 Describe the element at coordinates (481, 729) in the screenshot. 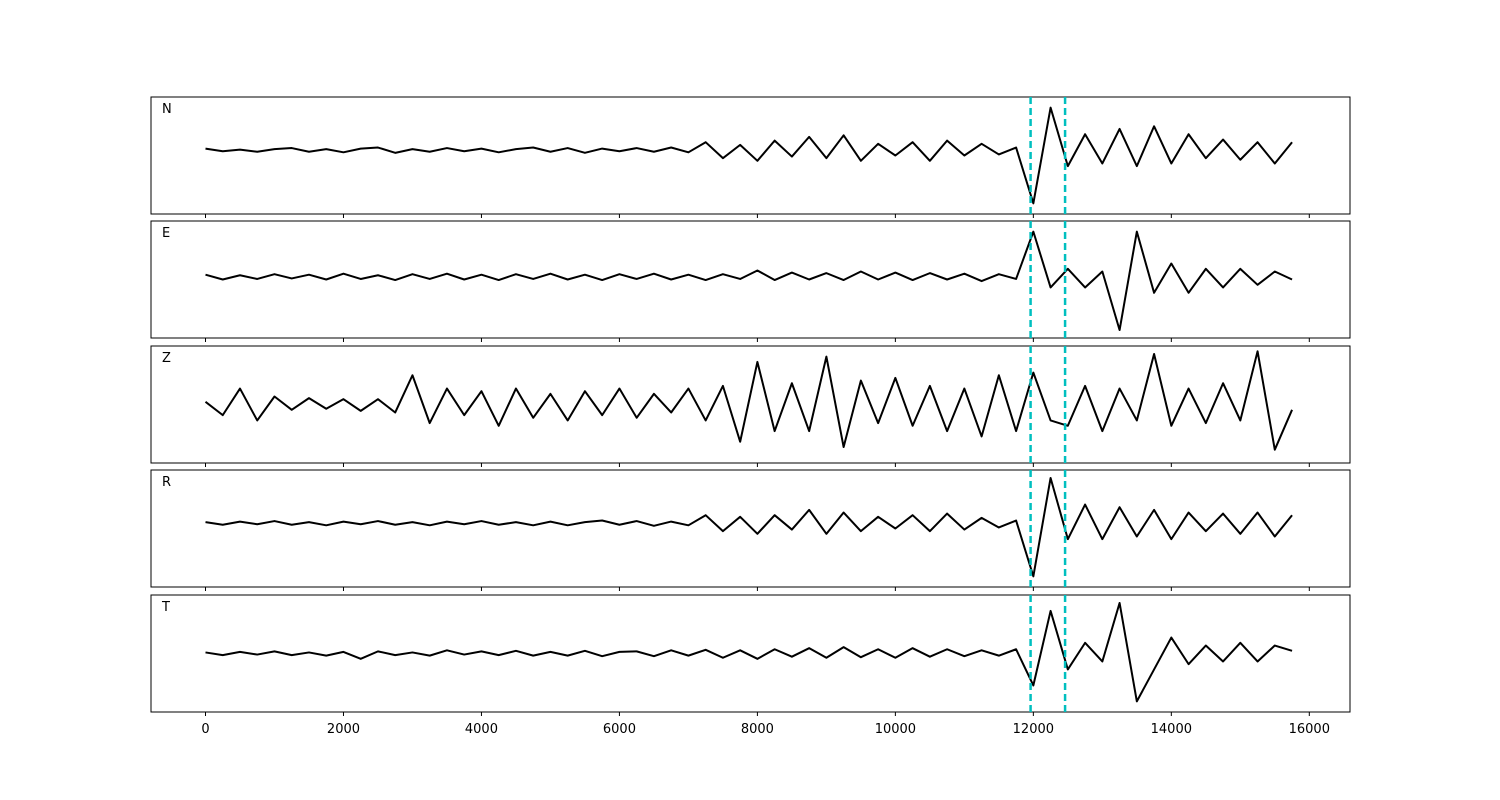

I see `x-tick-label: 4000` at that location.